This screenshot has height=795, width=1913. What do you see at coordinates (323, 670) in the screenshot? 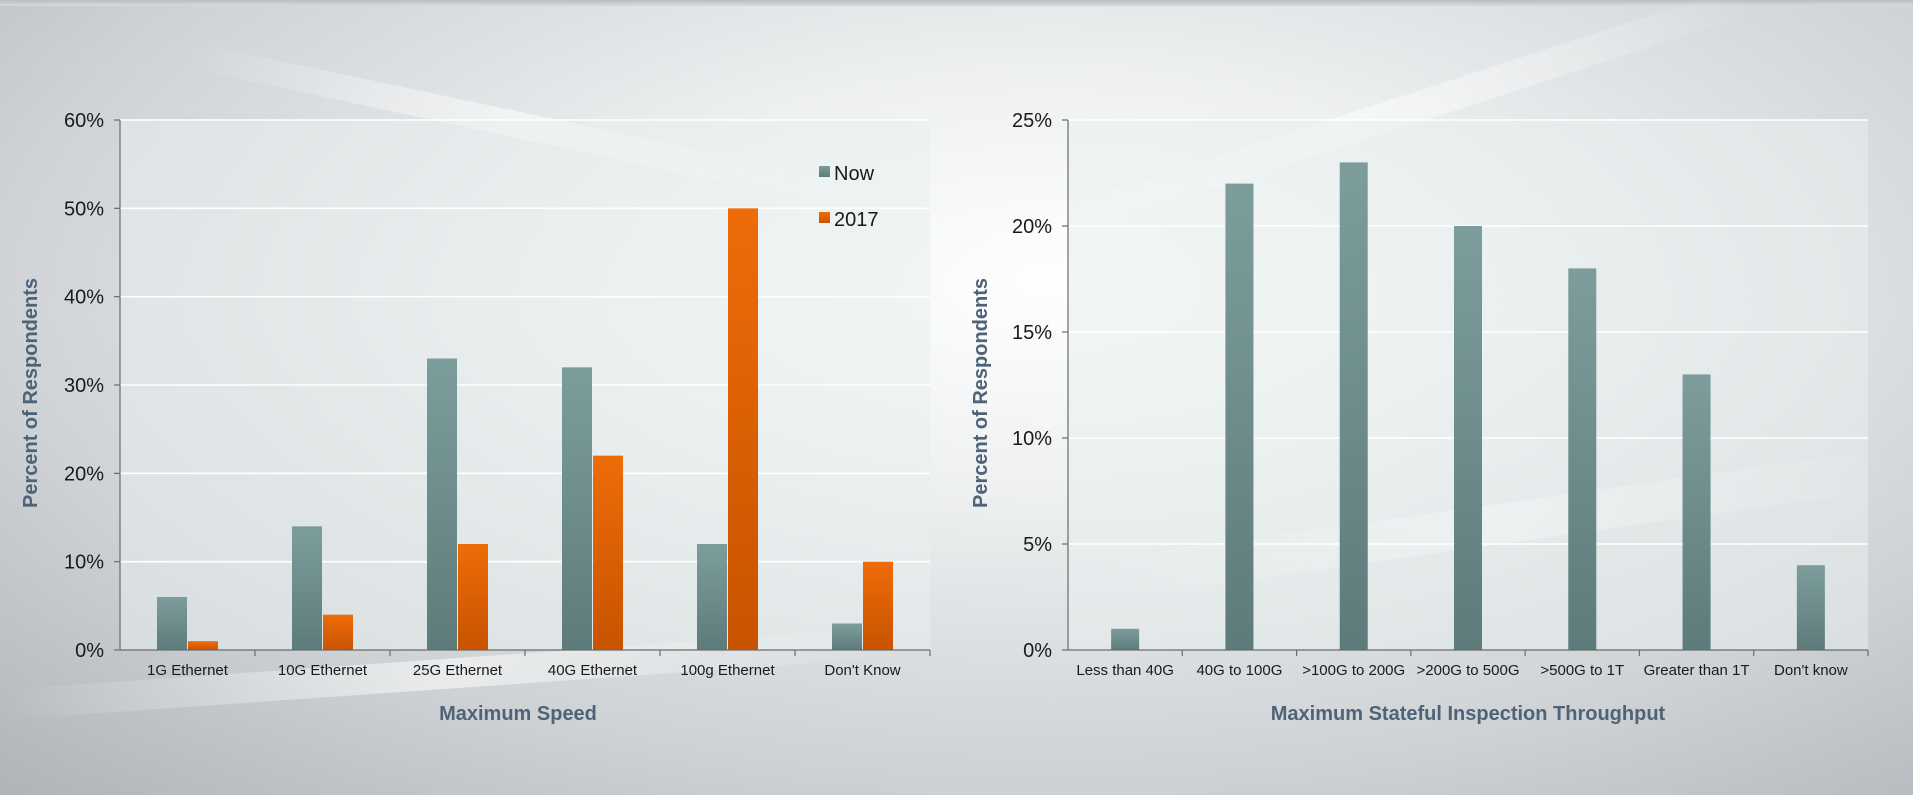
I see `x-tick-label: 10G Ethernet` at bounding box center [323, 670].